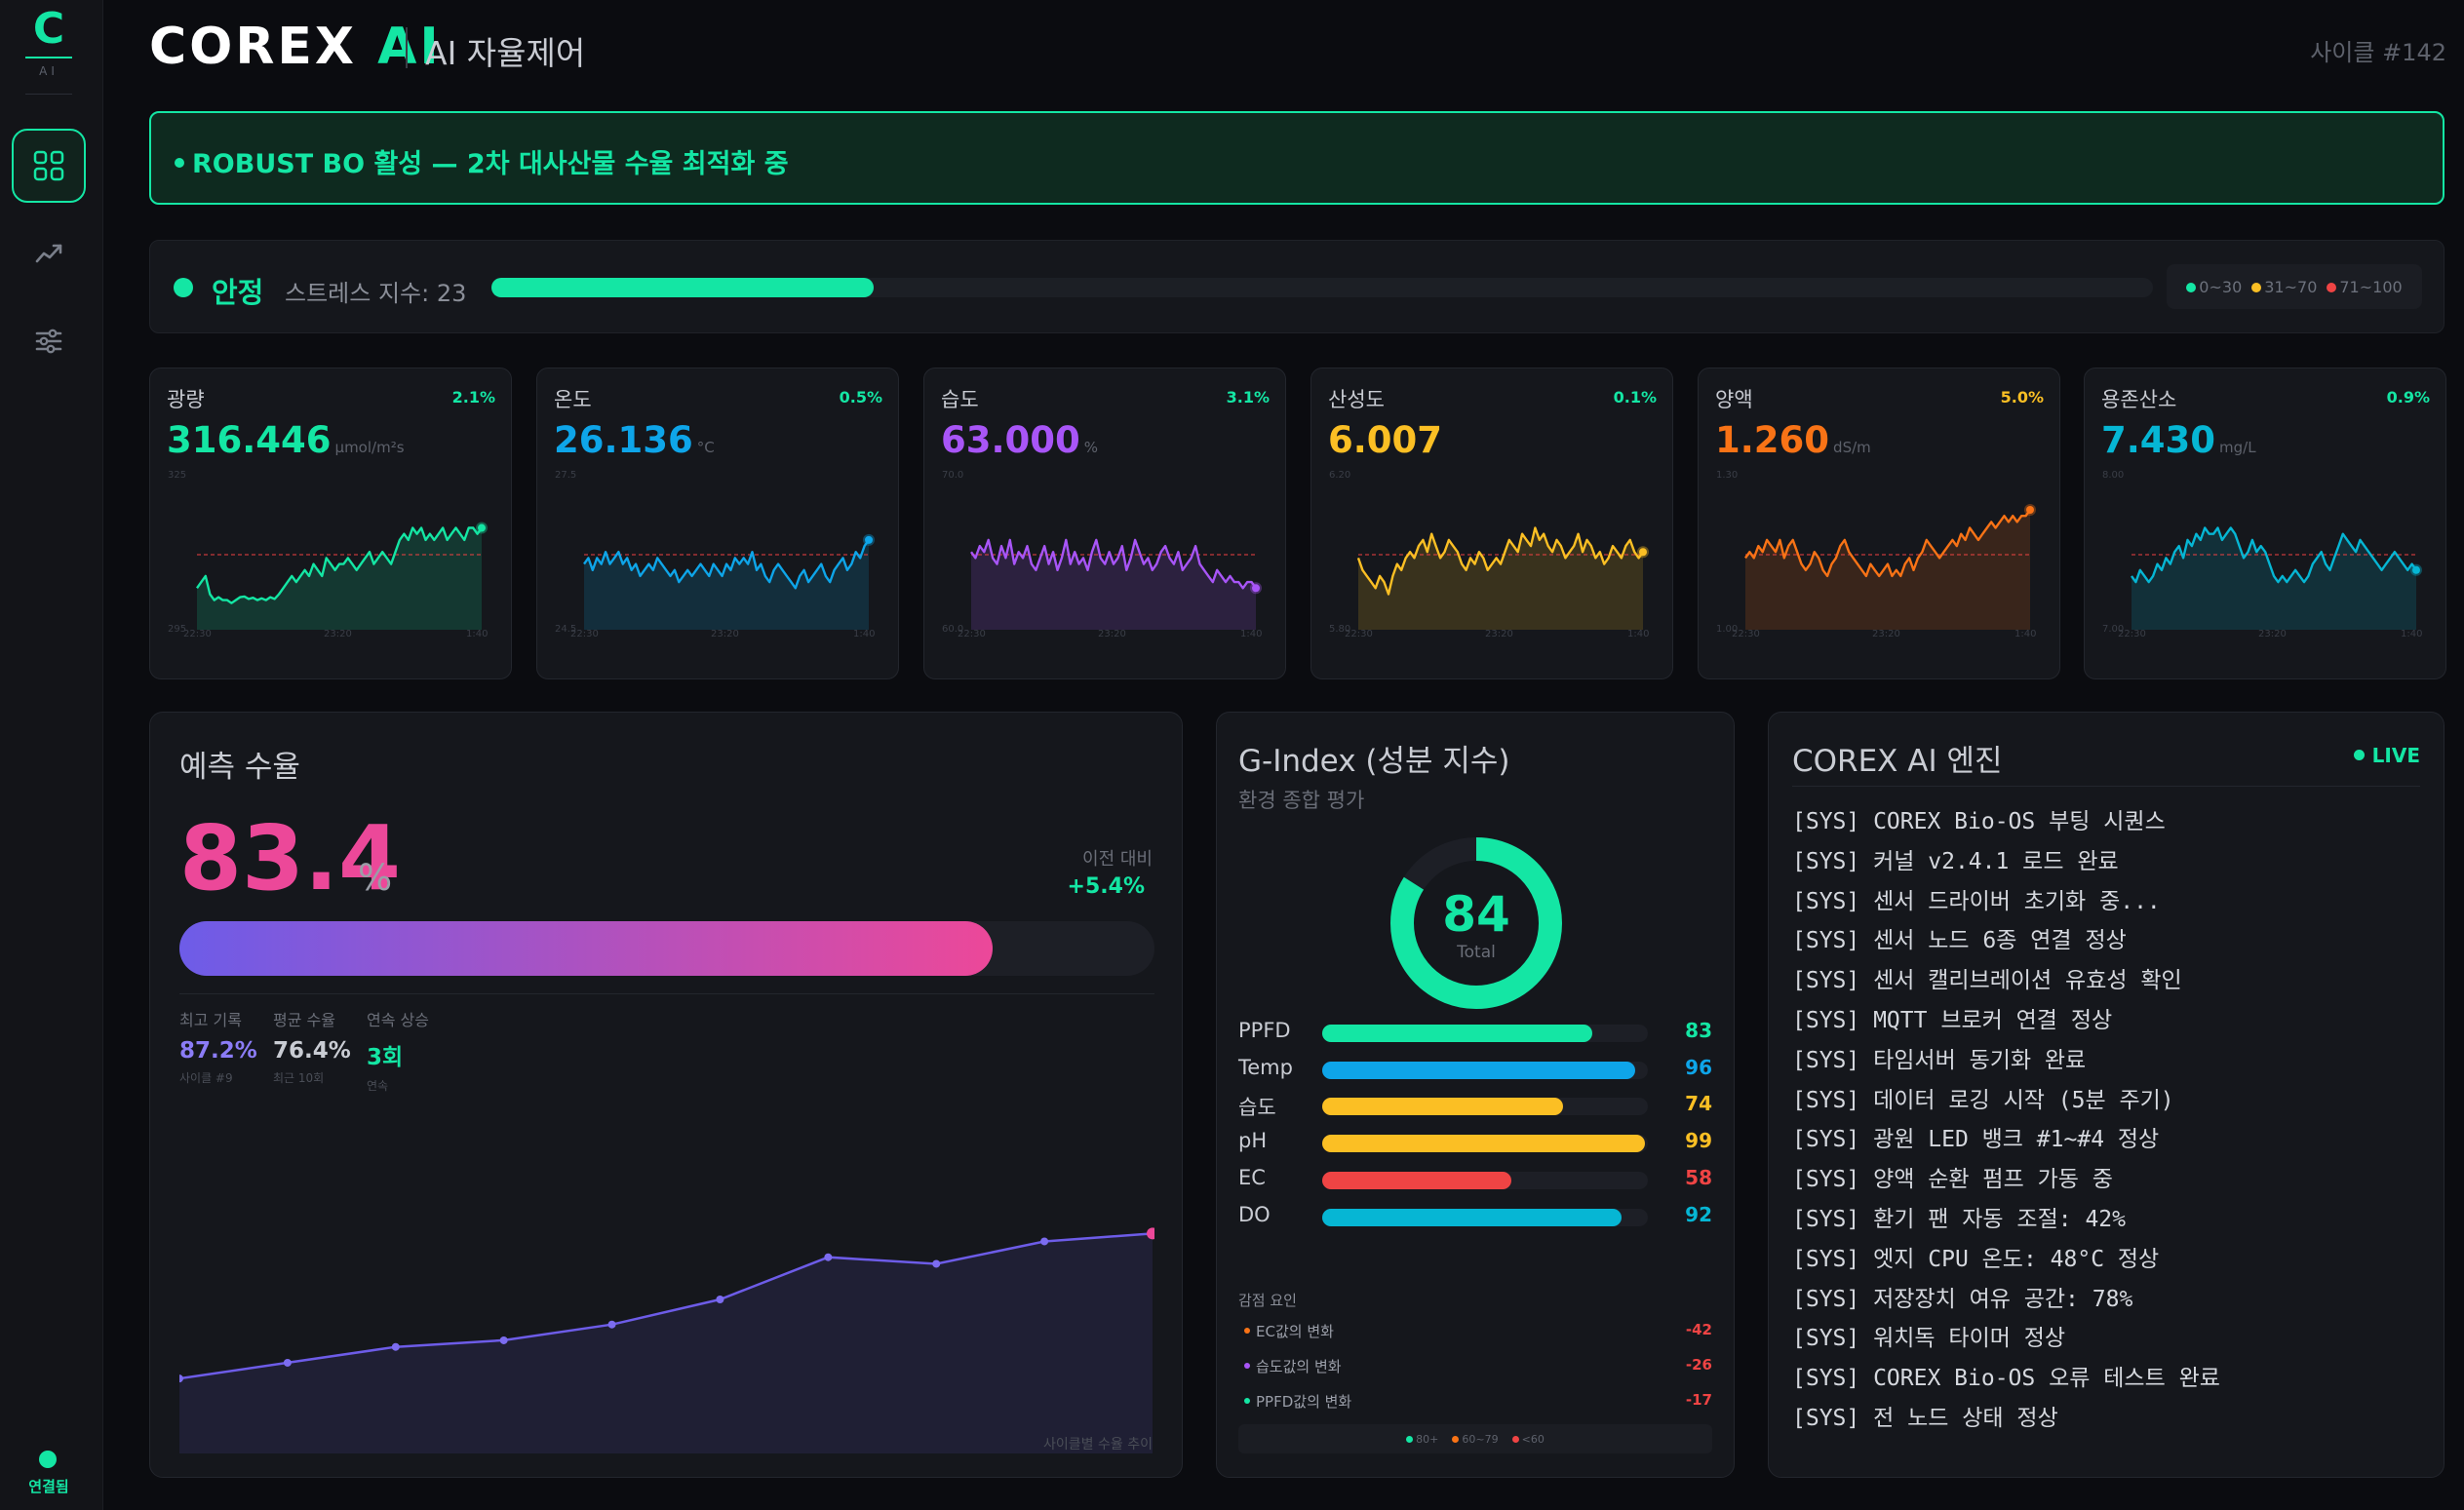  I want to click on gindex-row-value: 92, so click(1699, 1214).